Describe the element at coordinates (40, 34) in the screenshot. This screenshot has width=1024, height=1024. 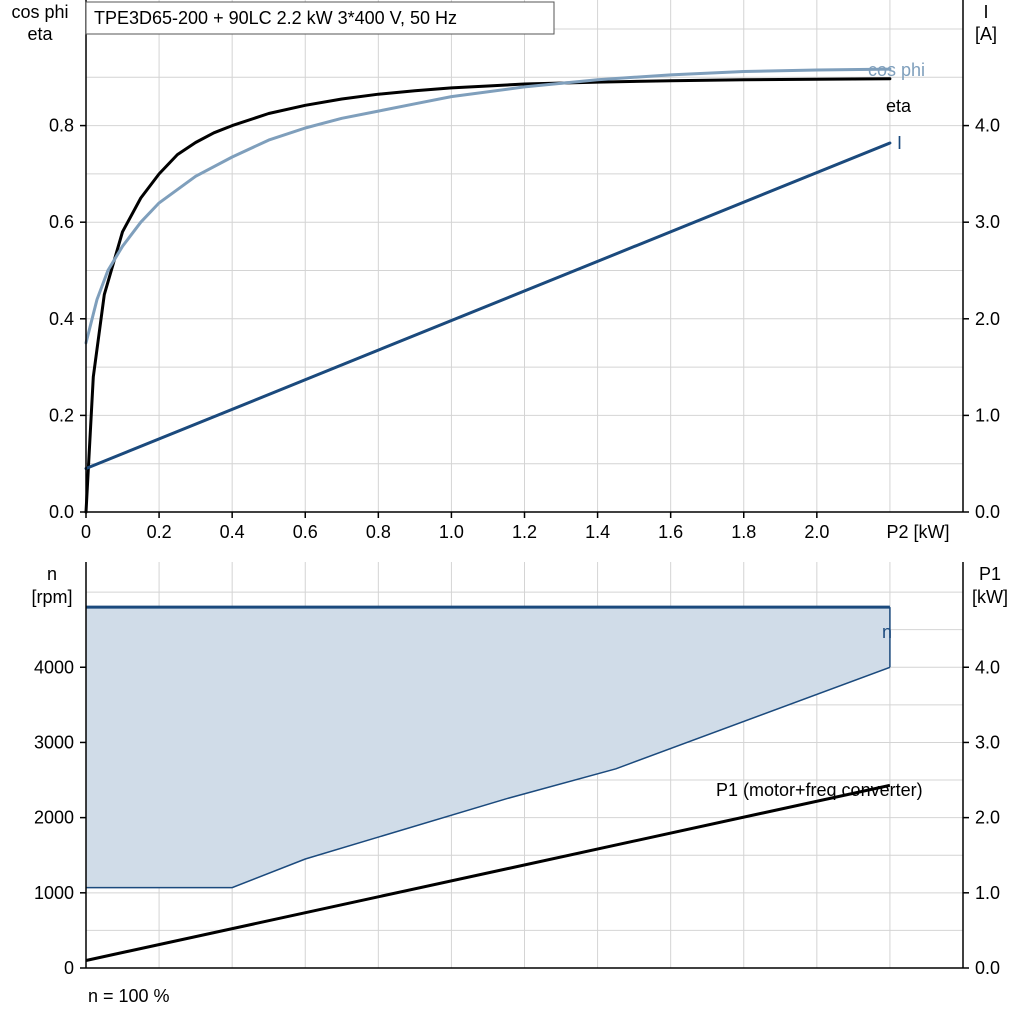
I see `top-left-axis-label-line2: eta` at that location.